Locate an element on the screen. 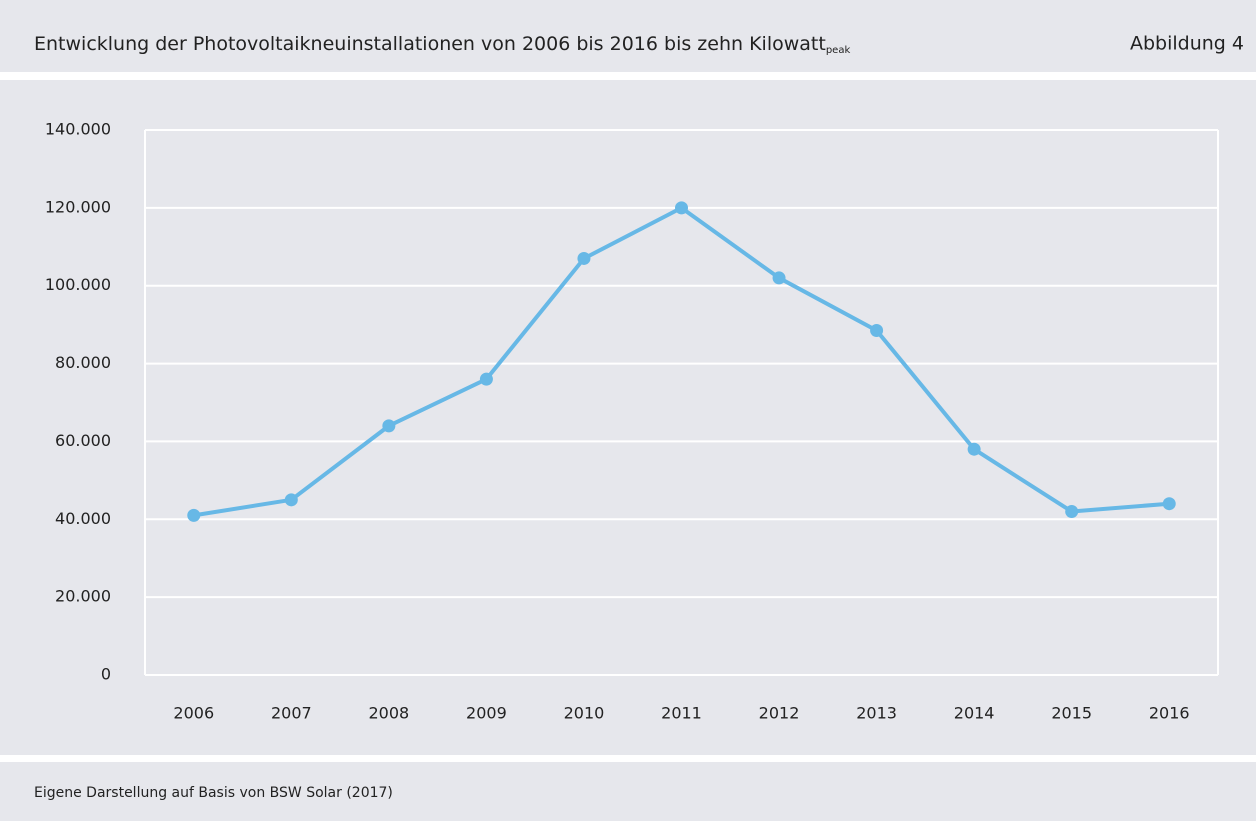  footer-band is located at coordinates (628, 791).